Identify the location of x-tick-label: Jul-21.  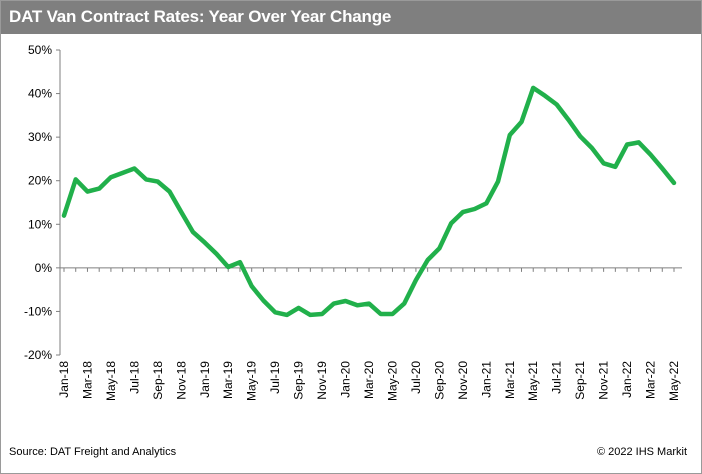
(557, 377).